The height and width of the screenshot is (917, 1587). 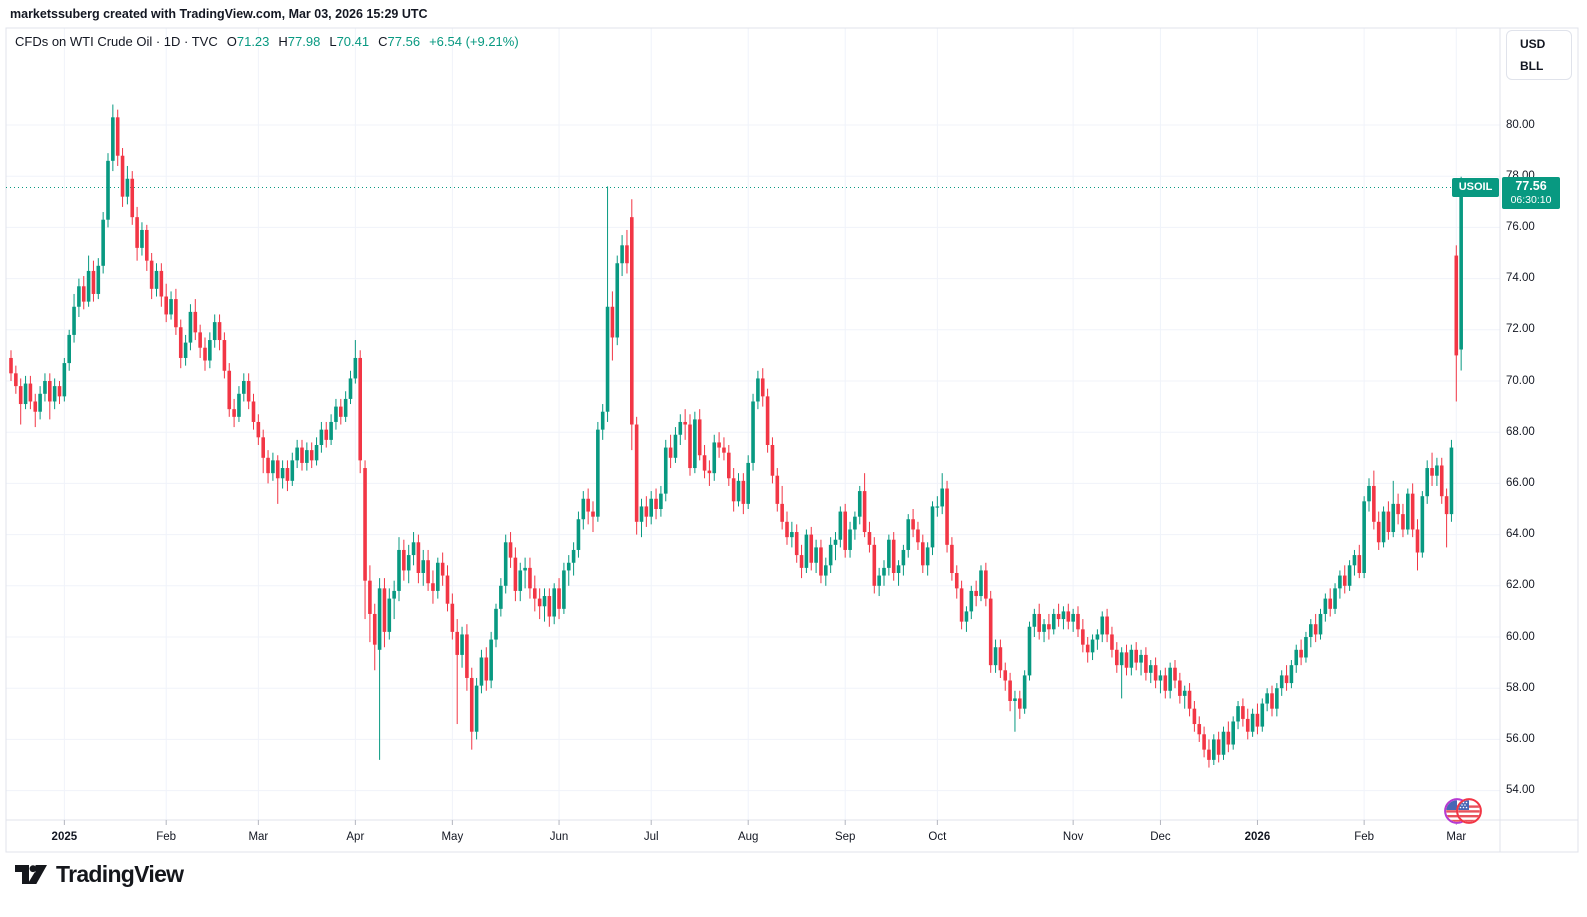 What do you see at coordinates (651, 837) in the screenshot?
I see `time-tick-label: Jul` at bounding box center [651, 837].